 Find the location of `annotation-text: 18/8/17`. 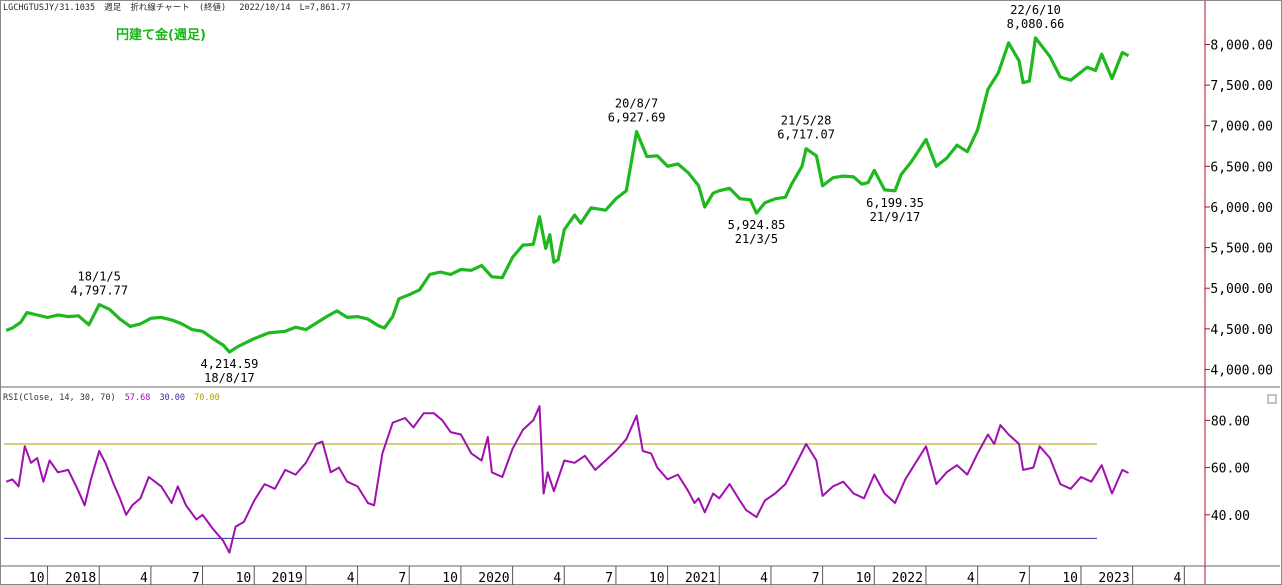

annotation-text: 18/8/17 is located at coordinates (229, 378).